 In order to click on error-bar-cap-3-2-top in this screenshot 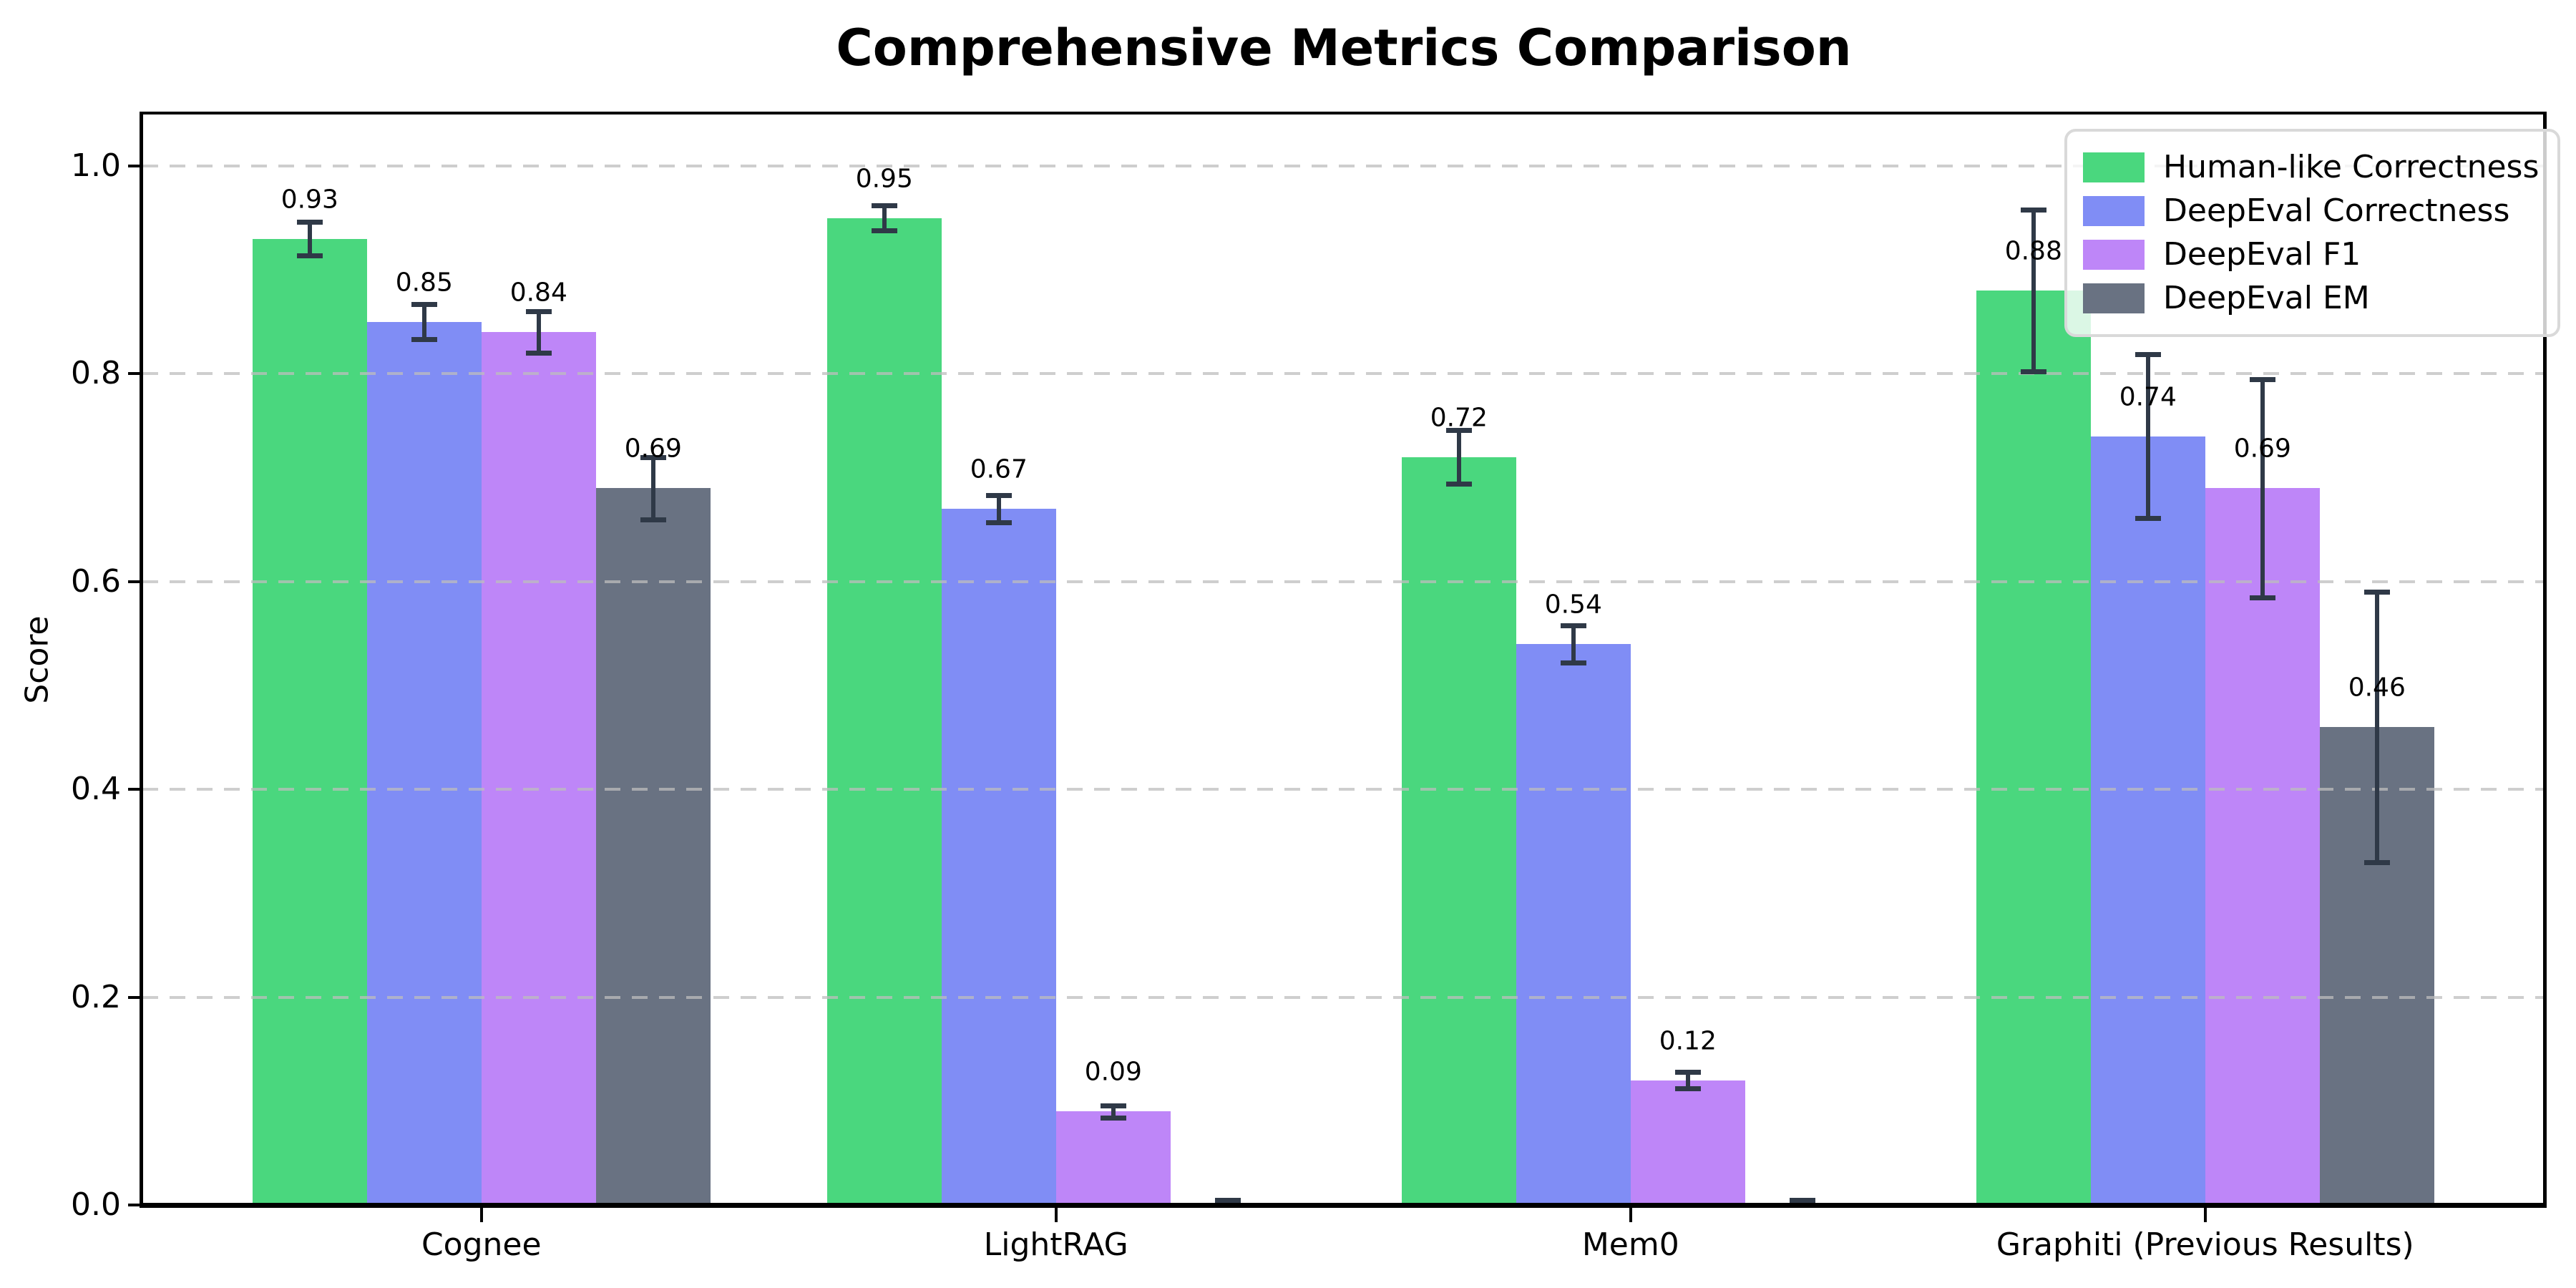, I will do `click(1113, 1105)`.